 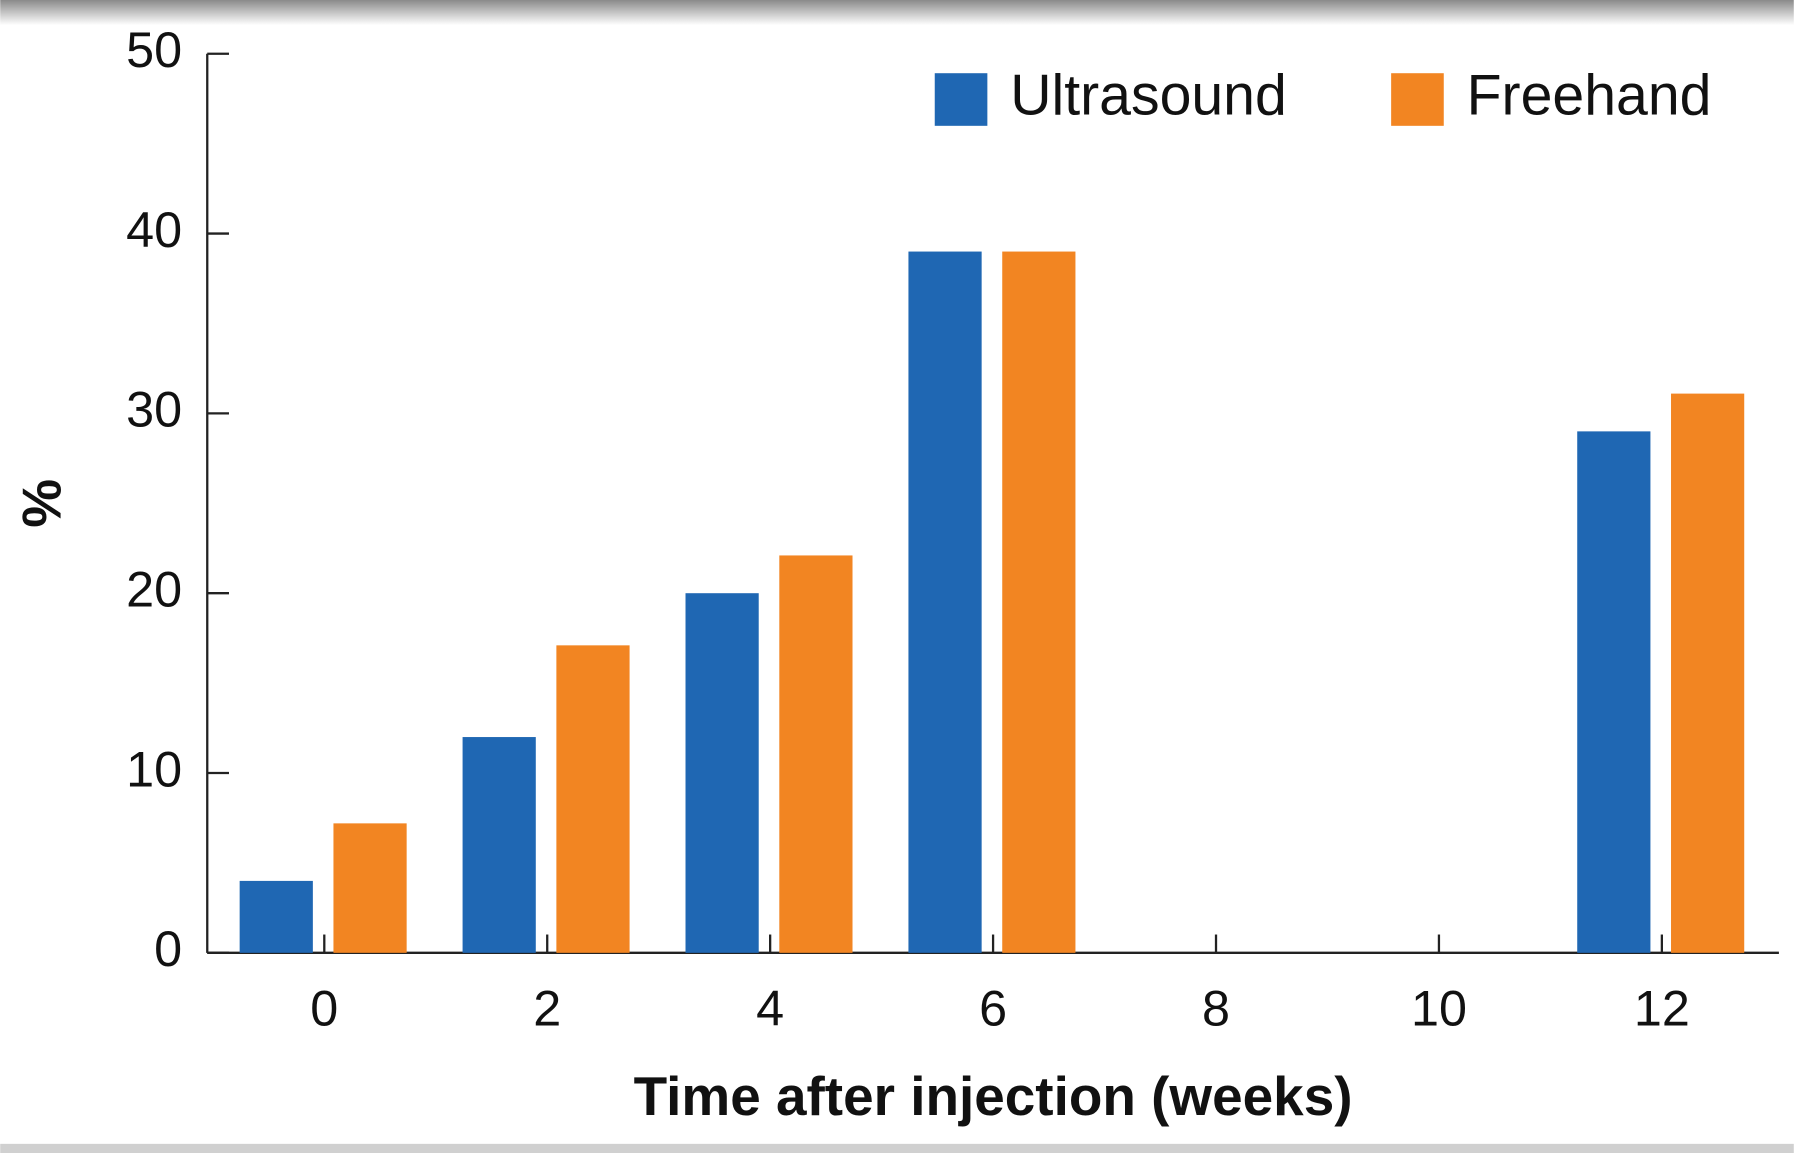 I want to click on window-shade, so click(x=897, y=13).